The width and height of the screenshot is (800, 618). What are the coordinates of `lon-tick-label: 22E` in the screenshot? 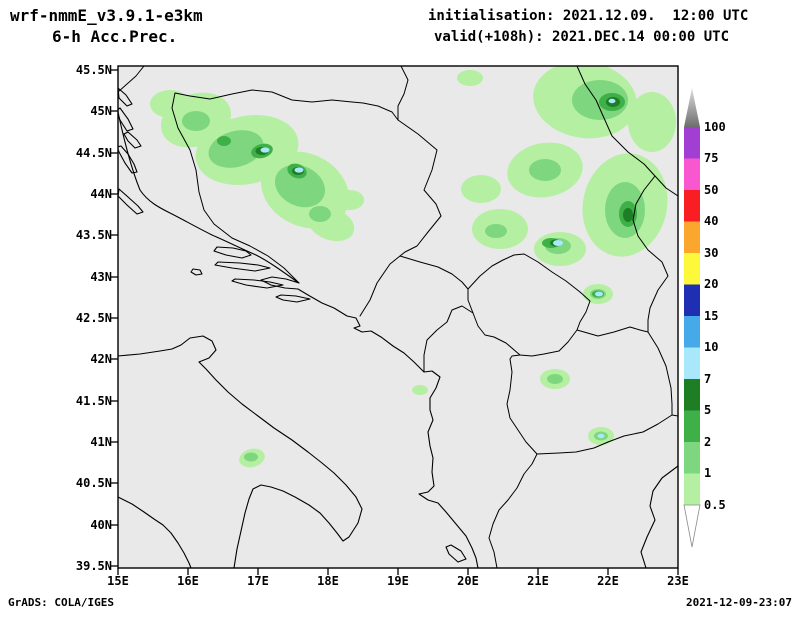 It's located at (608, 581).